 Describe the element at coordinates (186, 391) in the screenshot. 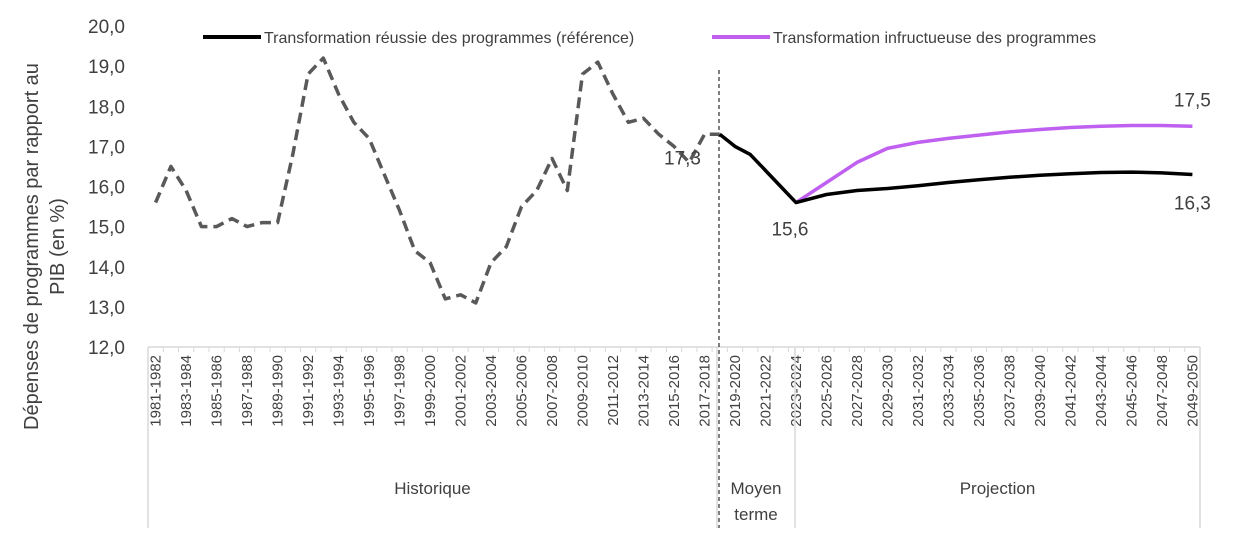

I see `x-tick-label: 1983-1984` at that location.